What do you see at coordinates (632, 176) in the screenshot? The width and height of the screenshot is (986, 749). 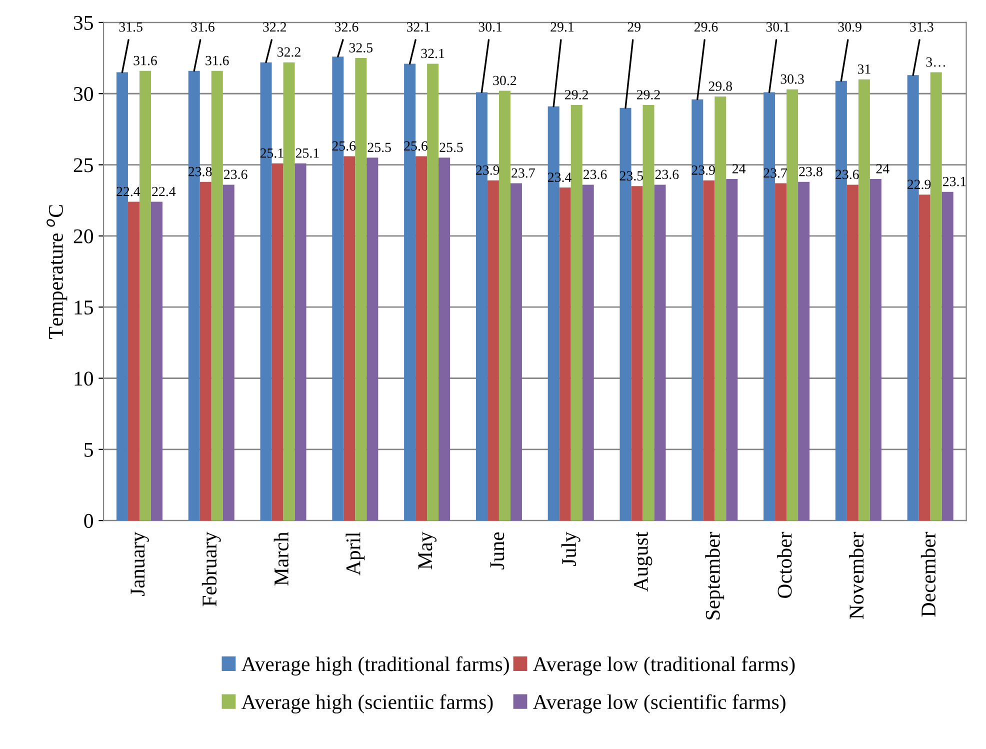 I see `data-label: 23.5` at bounding box center [632, 176].